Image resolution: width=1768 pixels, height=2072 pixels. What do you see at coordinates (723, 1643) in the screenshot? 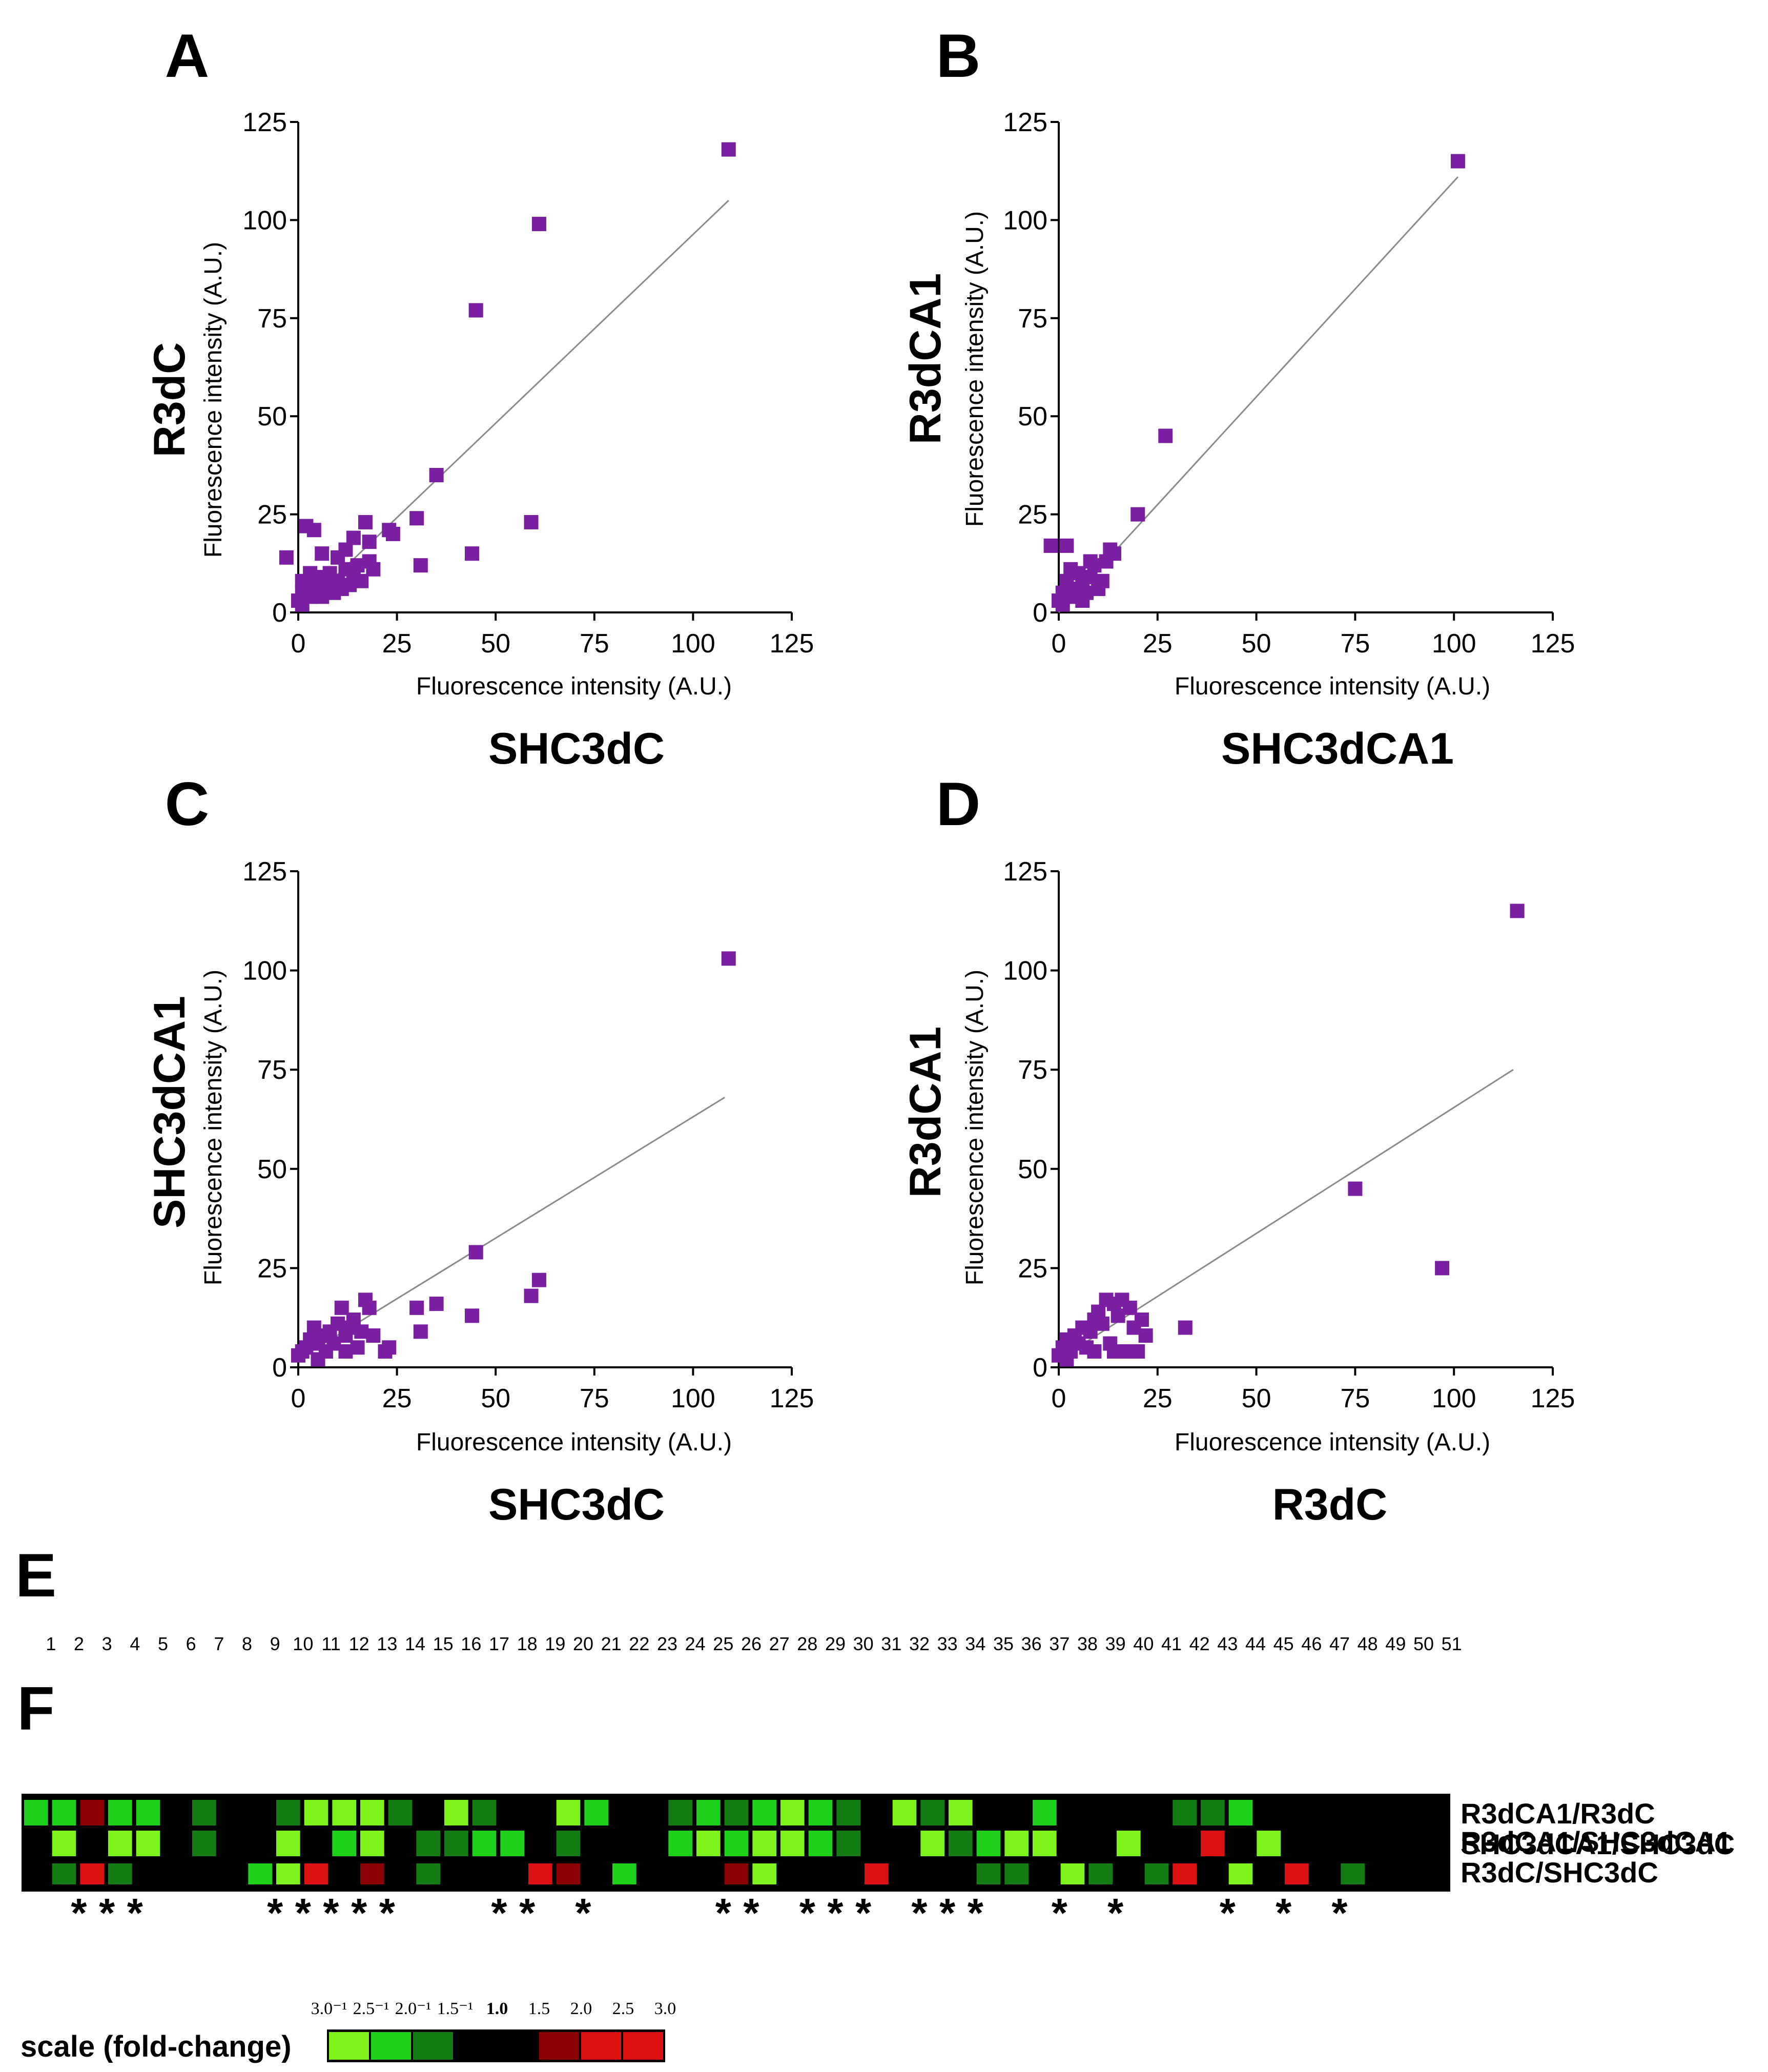
I see `column-number: 25` at bounding box center [723, 1643].